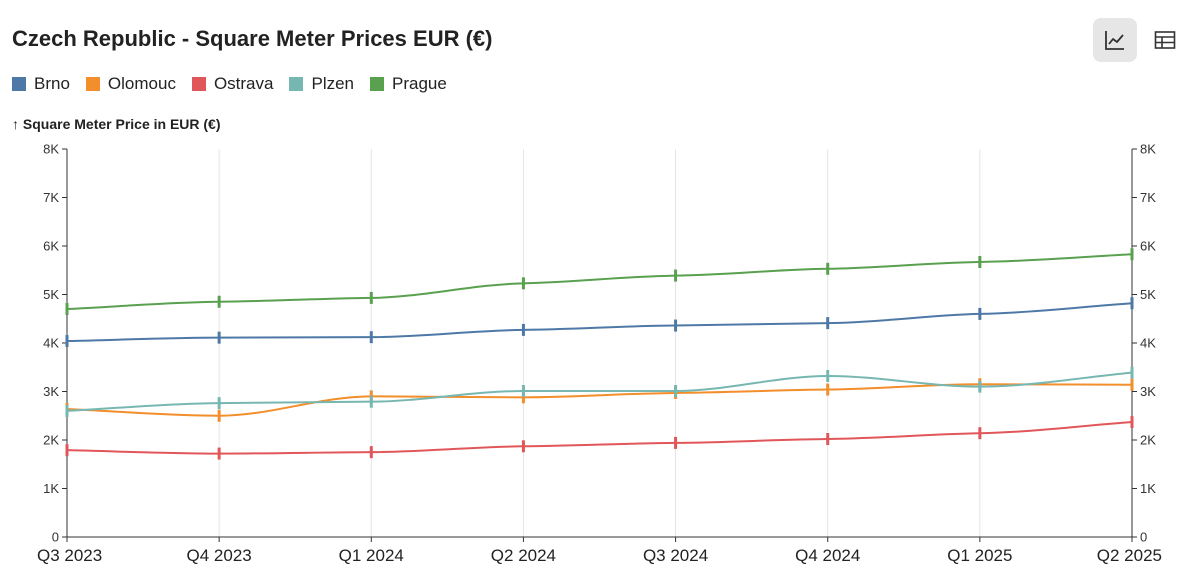 The height and width of the screenshot is (573, 1199). I want to click on legend-item-plzen: Plzen, so click(321, 84).